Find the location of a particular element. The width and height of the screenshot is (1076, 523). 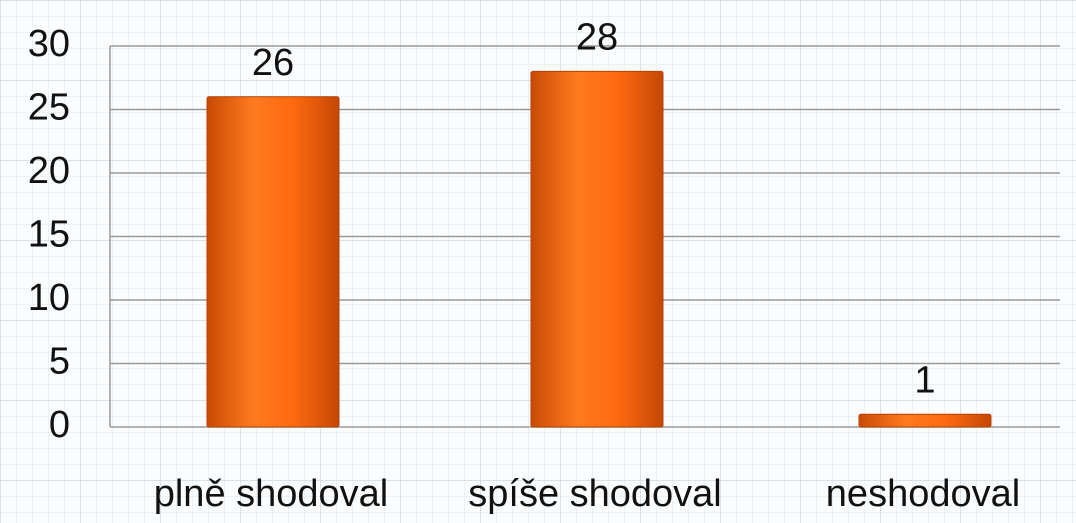

value-label: 1 is located at coordinates (924, 380).